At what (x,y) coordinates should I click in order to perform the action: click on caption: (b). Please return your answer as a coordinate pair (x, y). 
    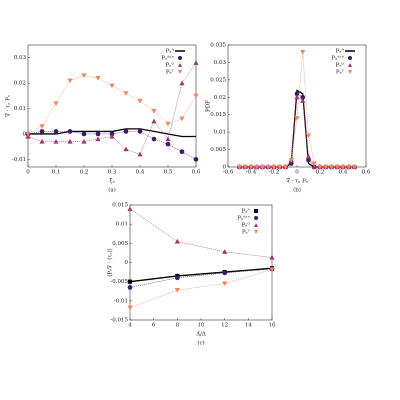
    Looking at the image, I should click on (297, 190).